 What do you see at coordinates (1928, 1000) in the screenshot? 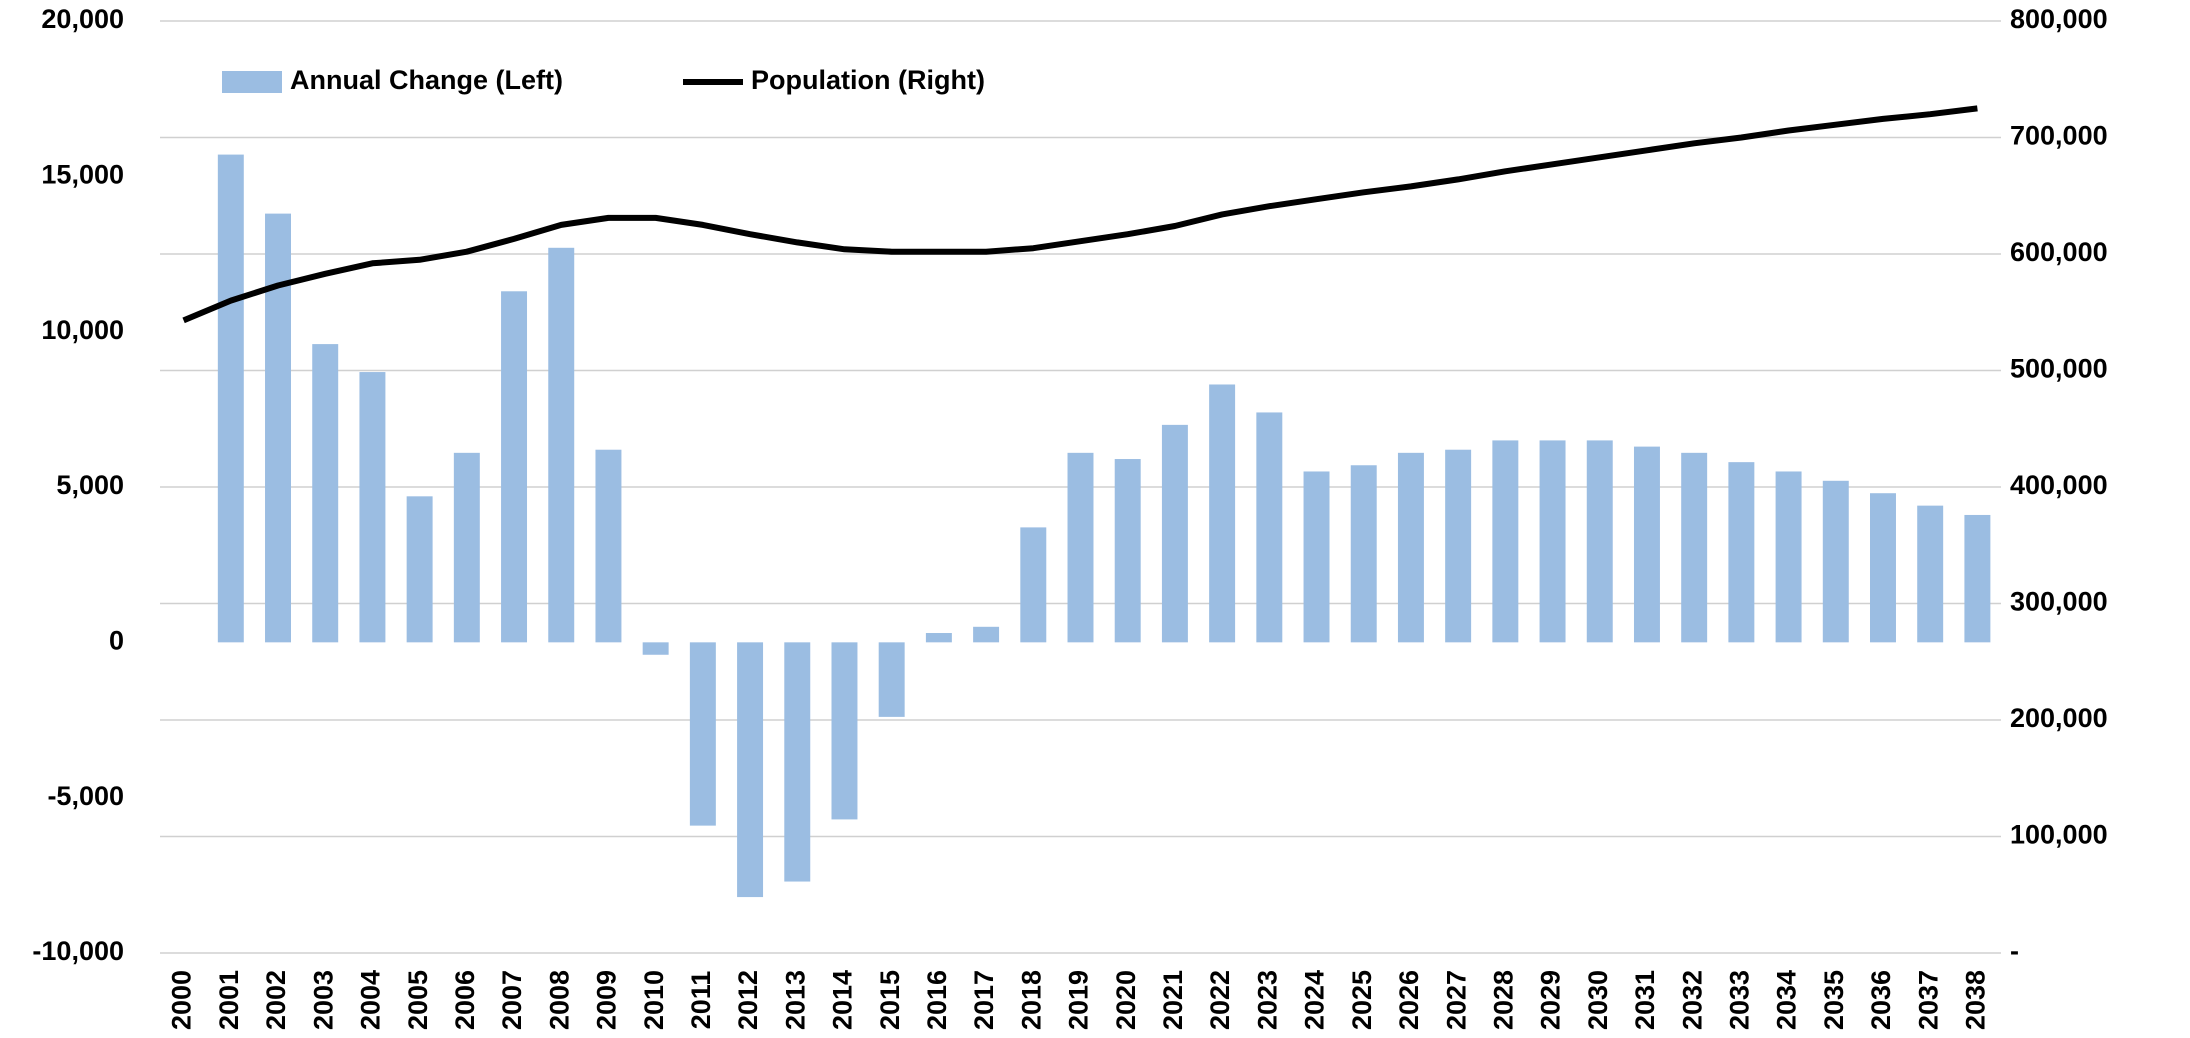
I see `x-tick-label: 2037` at bounding box center [1928, 1000].